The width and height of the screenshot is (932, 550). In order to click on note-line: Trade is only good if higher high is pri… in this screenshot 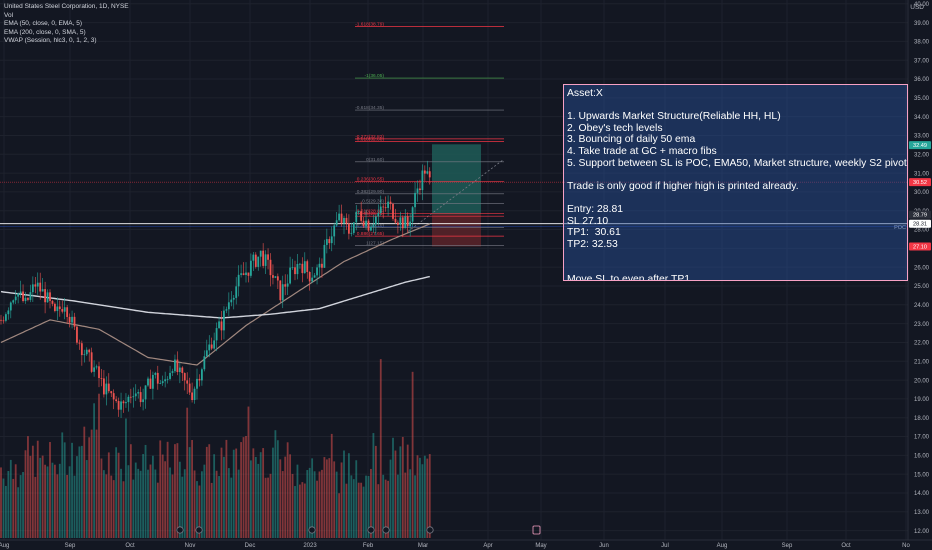, I will do `click(683, 186)`.